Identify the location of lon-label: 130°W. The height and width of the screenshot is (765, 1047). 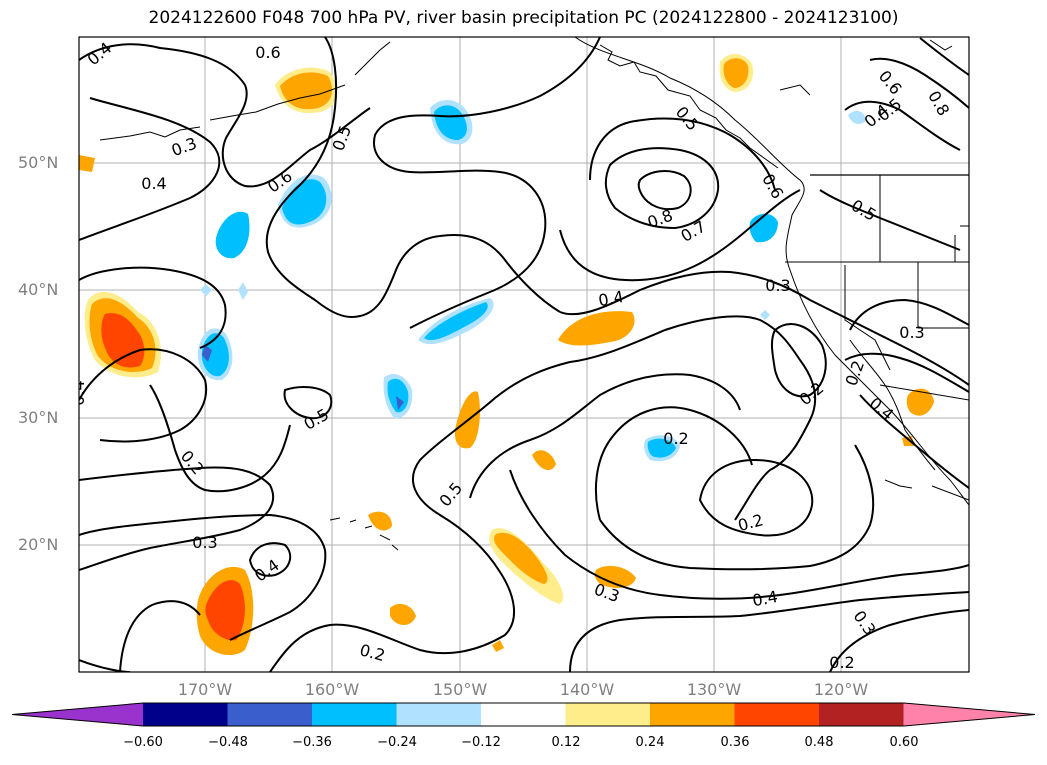
(714, 689).